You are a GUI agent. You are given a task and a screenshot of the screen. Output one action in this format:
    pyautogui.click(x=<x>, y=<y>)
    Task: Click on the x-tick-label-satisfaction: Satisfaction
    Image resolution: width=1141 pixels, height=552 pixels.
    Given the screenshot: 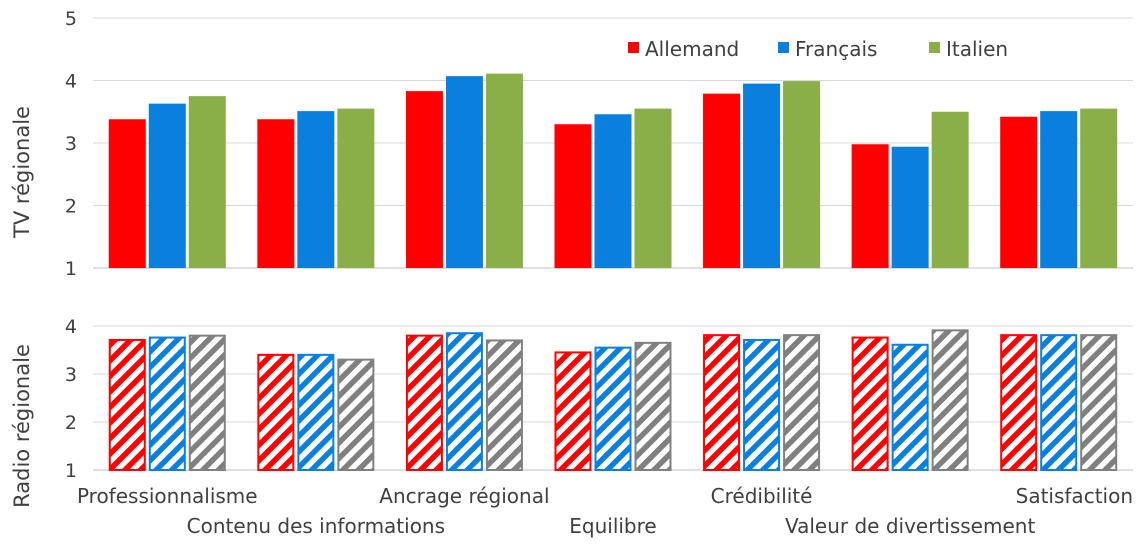 What is the action you would take?
    pyautogui.click(x=1074, y=496)
    